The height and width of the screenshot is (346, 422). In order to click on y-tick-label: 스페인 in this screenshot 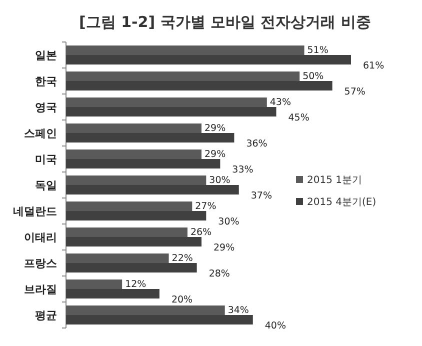, I will do `click(40, 133)`.